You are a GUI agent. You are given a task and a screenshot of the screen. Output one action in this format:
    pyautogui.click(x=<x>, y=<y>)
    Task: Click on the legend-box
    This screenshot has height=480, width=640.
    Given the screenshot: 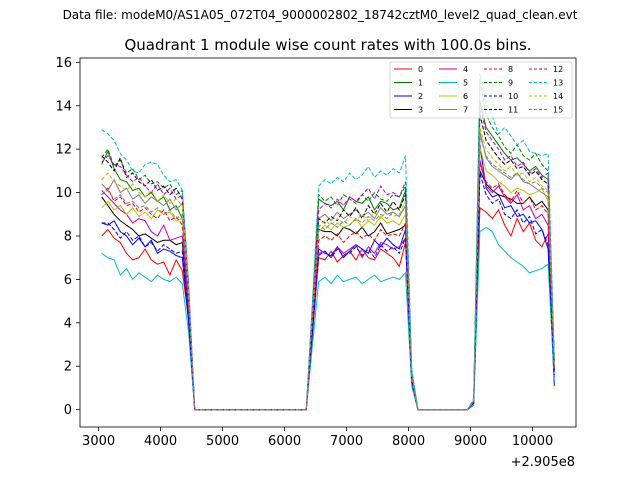 What is the action you would take?
    pyautogui.click(x=481, y=90)
    